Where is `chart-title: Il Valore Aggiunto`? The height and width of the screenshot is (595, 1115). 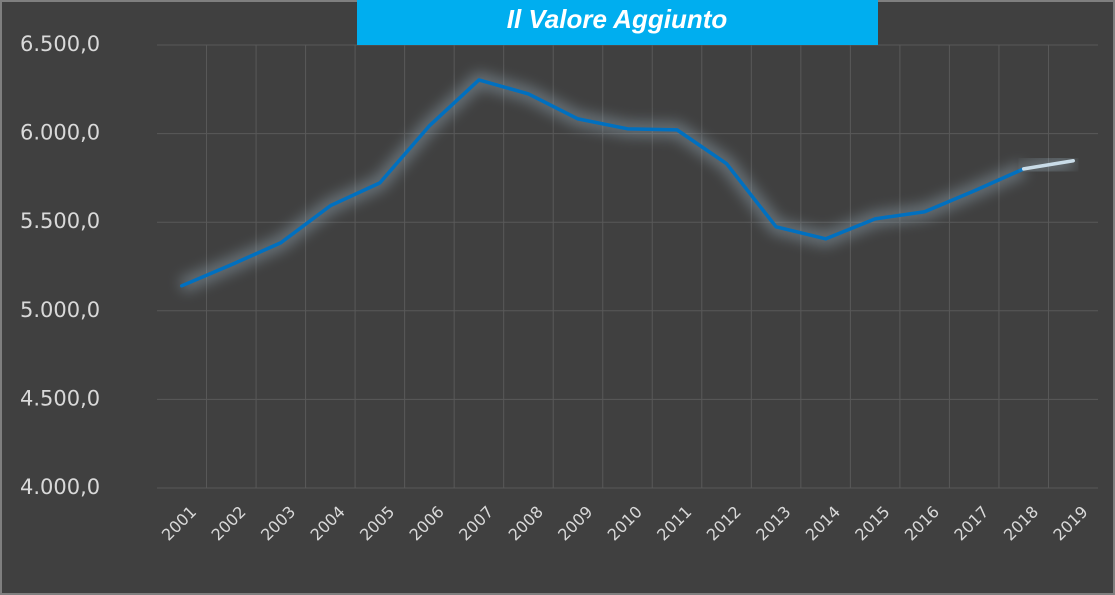 chart-title: Il Valore Aggiunto is located at coordinates (617, 19).